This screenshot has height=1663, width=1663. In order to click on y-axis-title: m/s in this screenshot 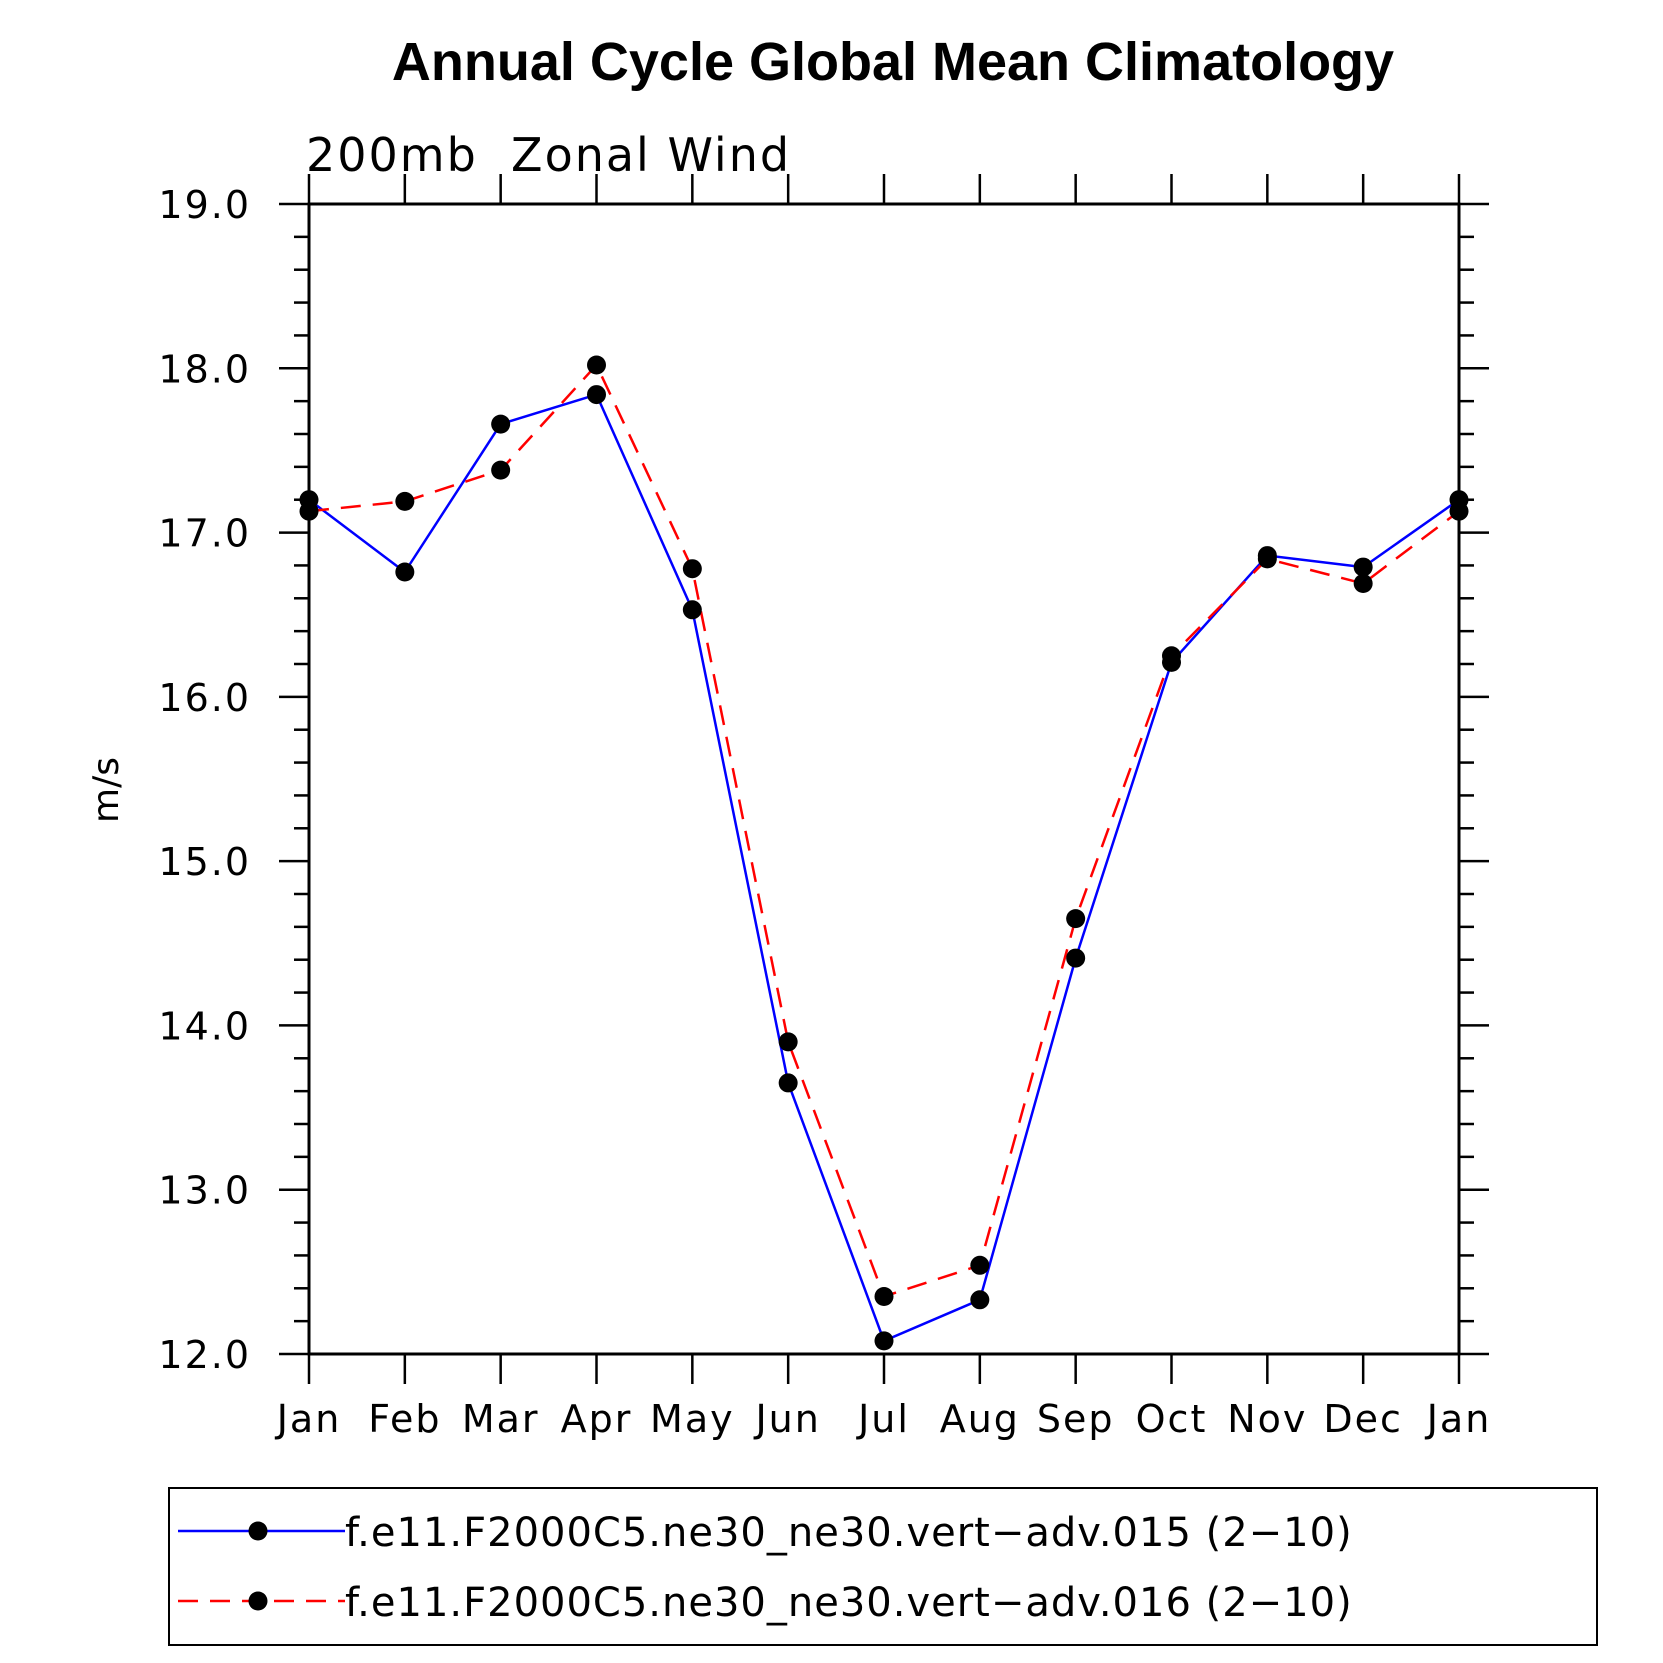, I will do `click(106, 790)`.